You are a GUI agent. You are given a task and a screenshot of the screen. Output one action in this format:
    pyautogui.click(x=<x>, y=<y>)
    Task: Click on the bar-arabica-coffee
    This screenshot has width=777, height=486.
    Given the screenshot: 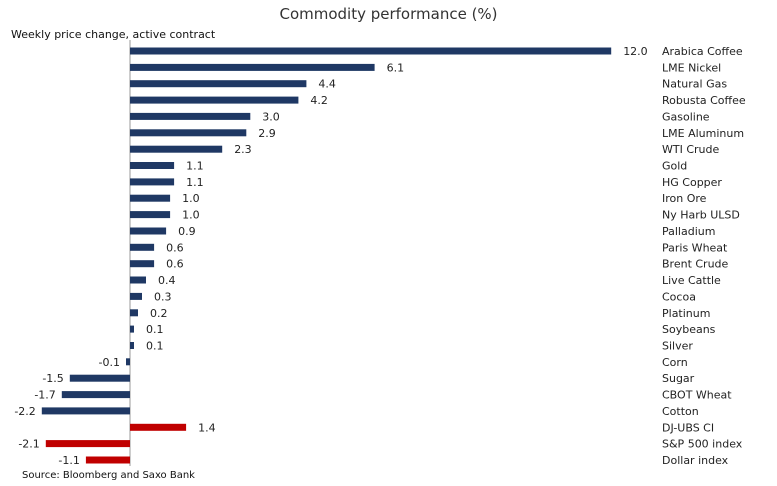 What is the action you would take?
    pyautogui.click(x=371, y=51)
    